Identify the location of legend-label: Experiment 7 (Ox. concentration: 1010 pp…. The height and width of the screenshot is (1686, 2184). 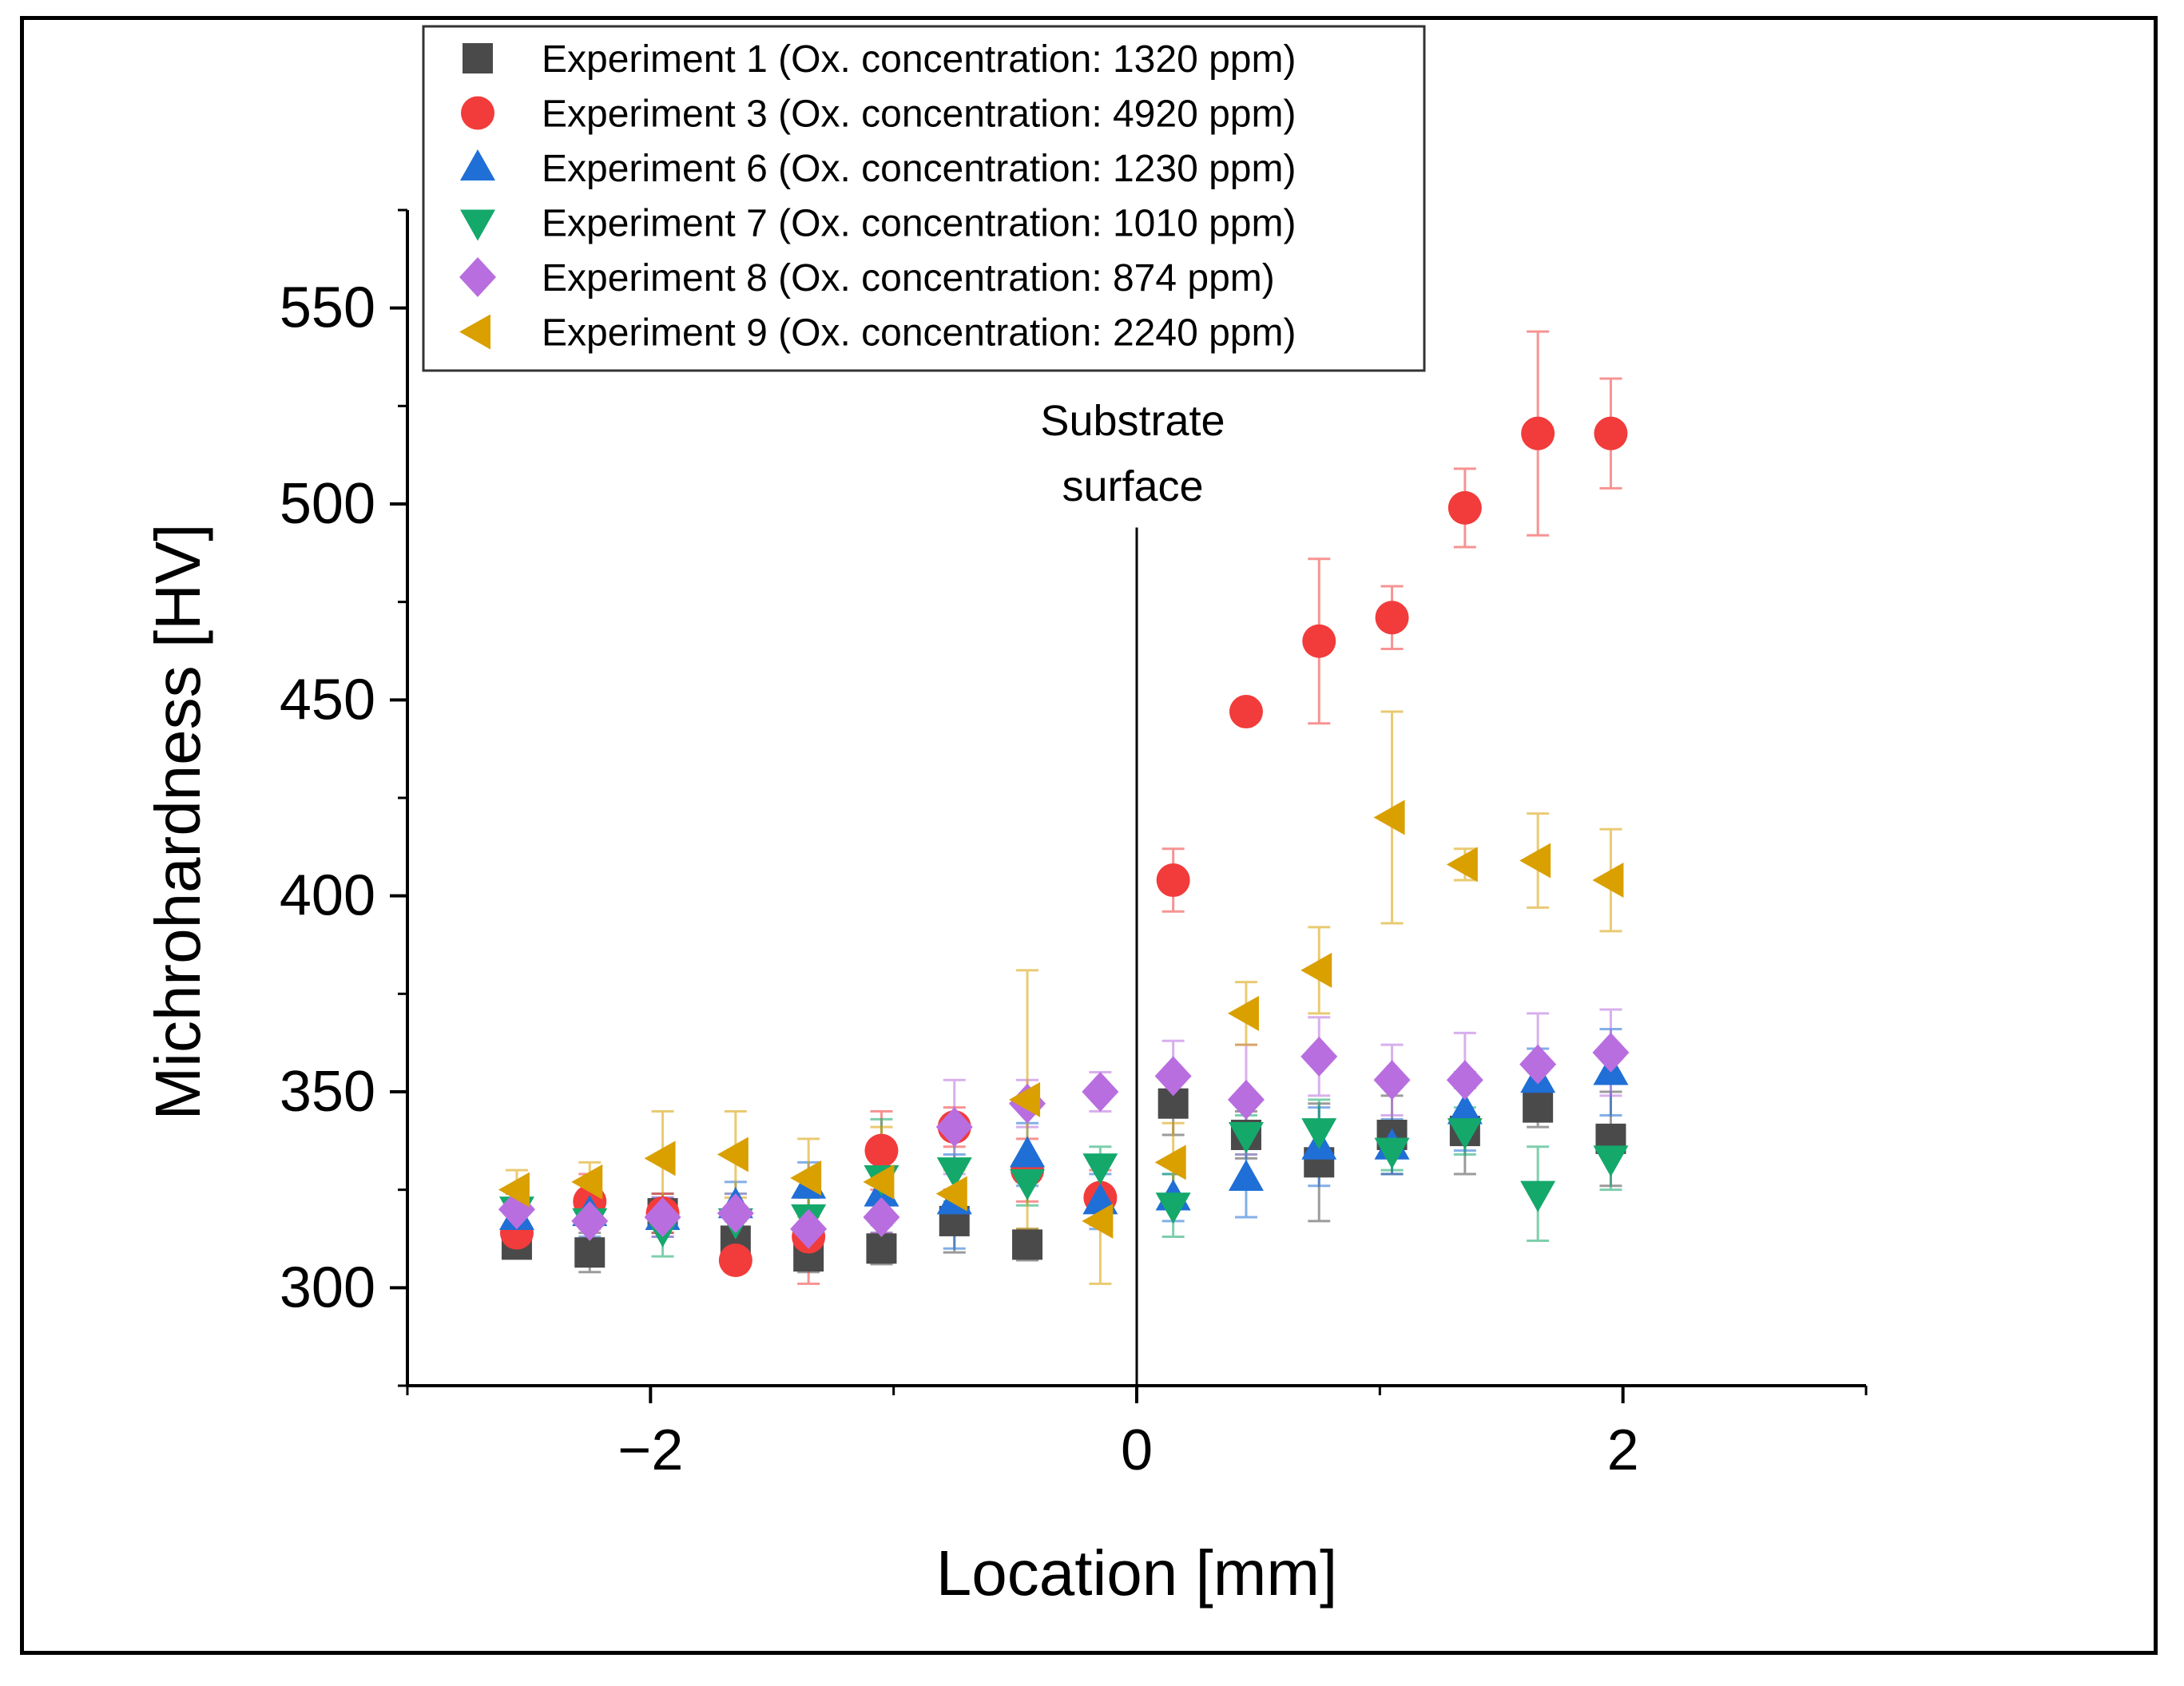
(919, 224).